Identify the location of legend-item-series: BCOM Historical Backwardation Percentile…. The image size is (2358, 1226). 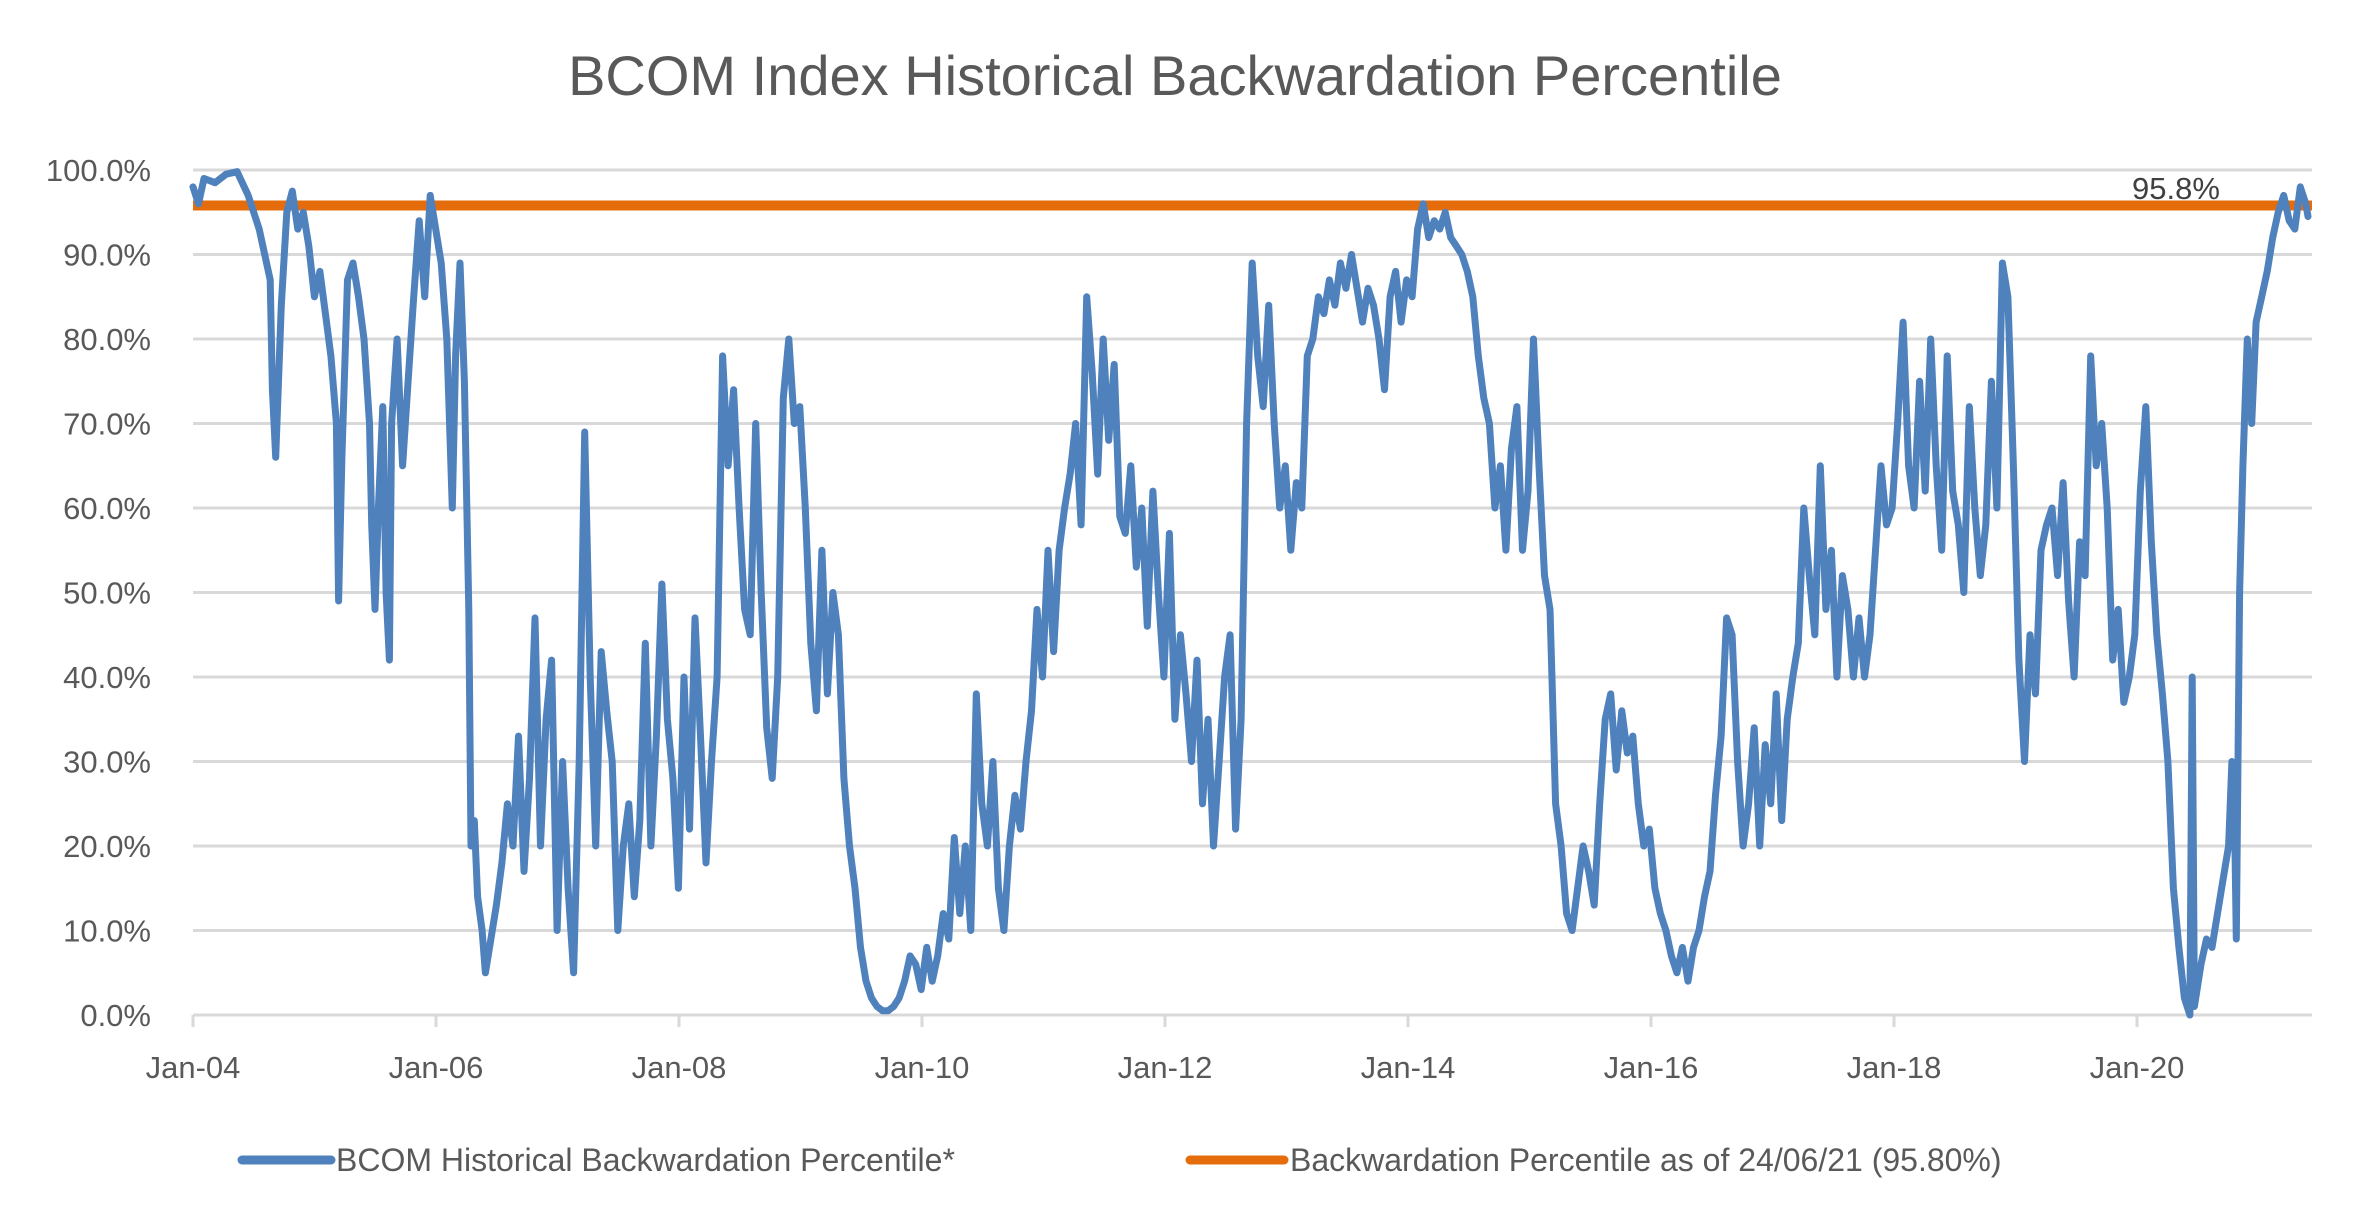
(596, 1160).